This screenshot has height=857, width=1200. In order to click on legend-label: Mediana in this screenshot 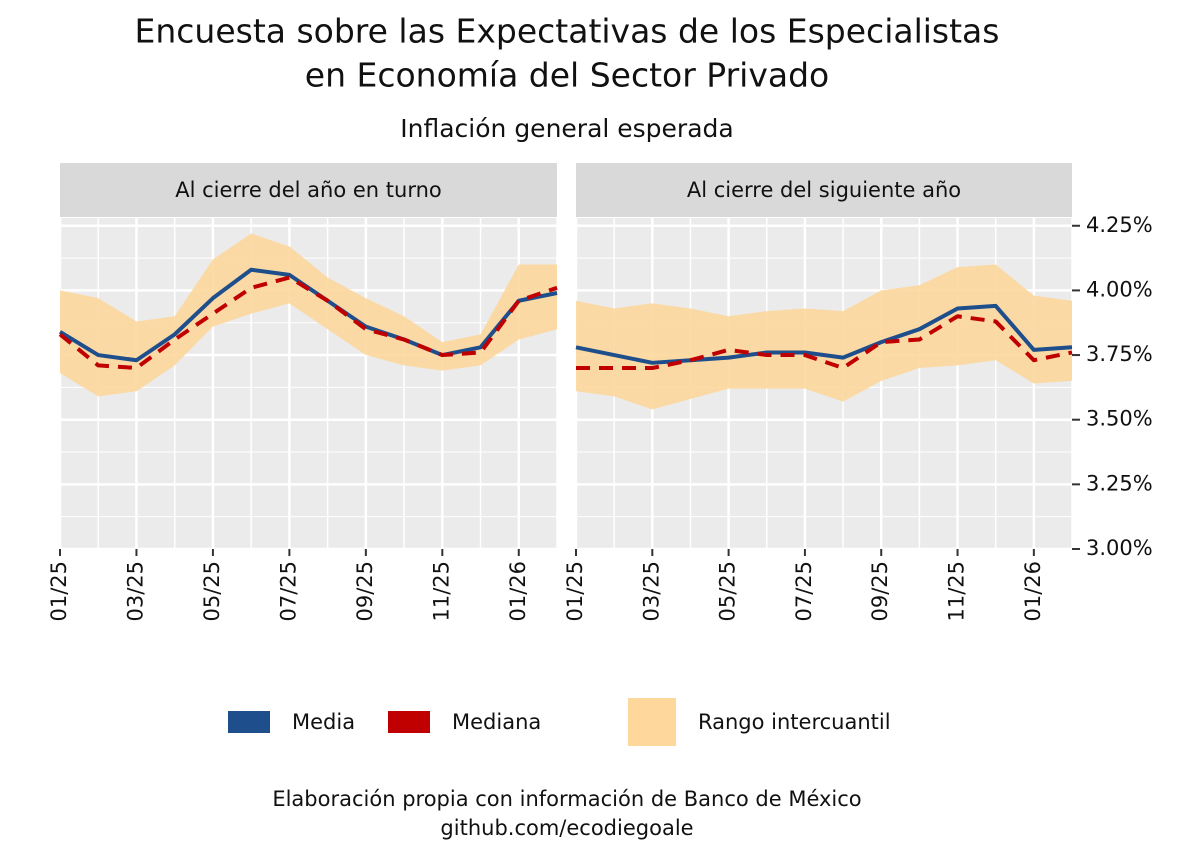, I will do `click(496, 722)`.